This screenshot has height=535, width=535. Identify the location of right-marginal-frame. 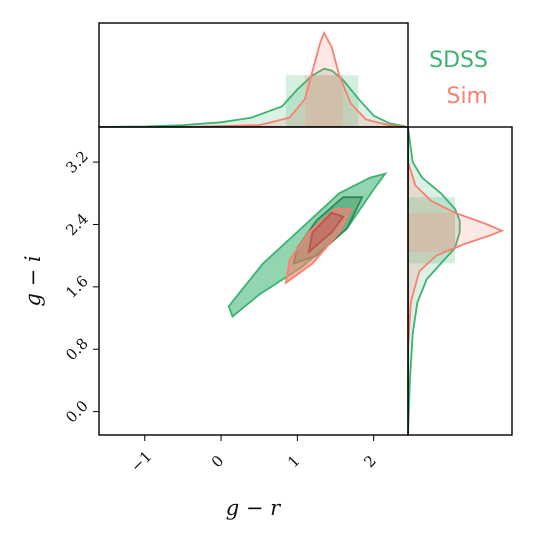
(460, 281).